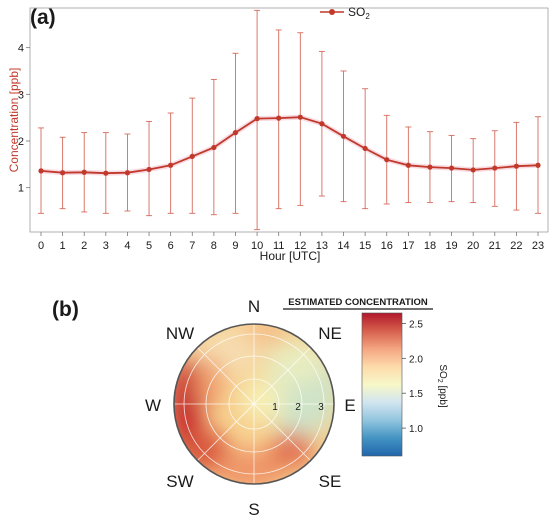 This screenshot has height=522, width=550. I want to click on colorbar-tick-label-1.5: 1.5, so click(416, 394).